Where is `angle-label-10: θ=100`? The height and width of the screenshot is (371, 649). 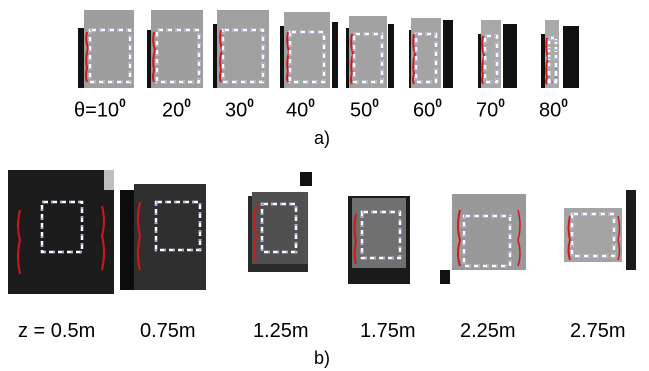 angle-label-10: θ=100 is located at coordinates (100, 109).